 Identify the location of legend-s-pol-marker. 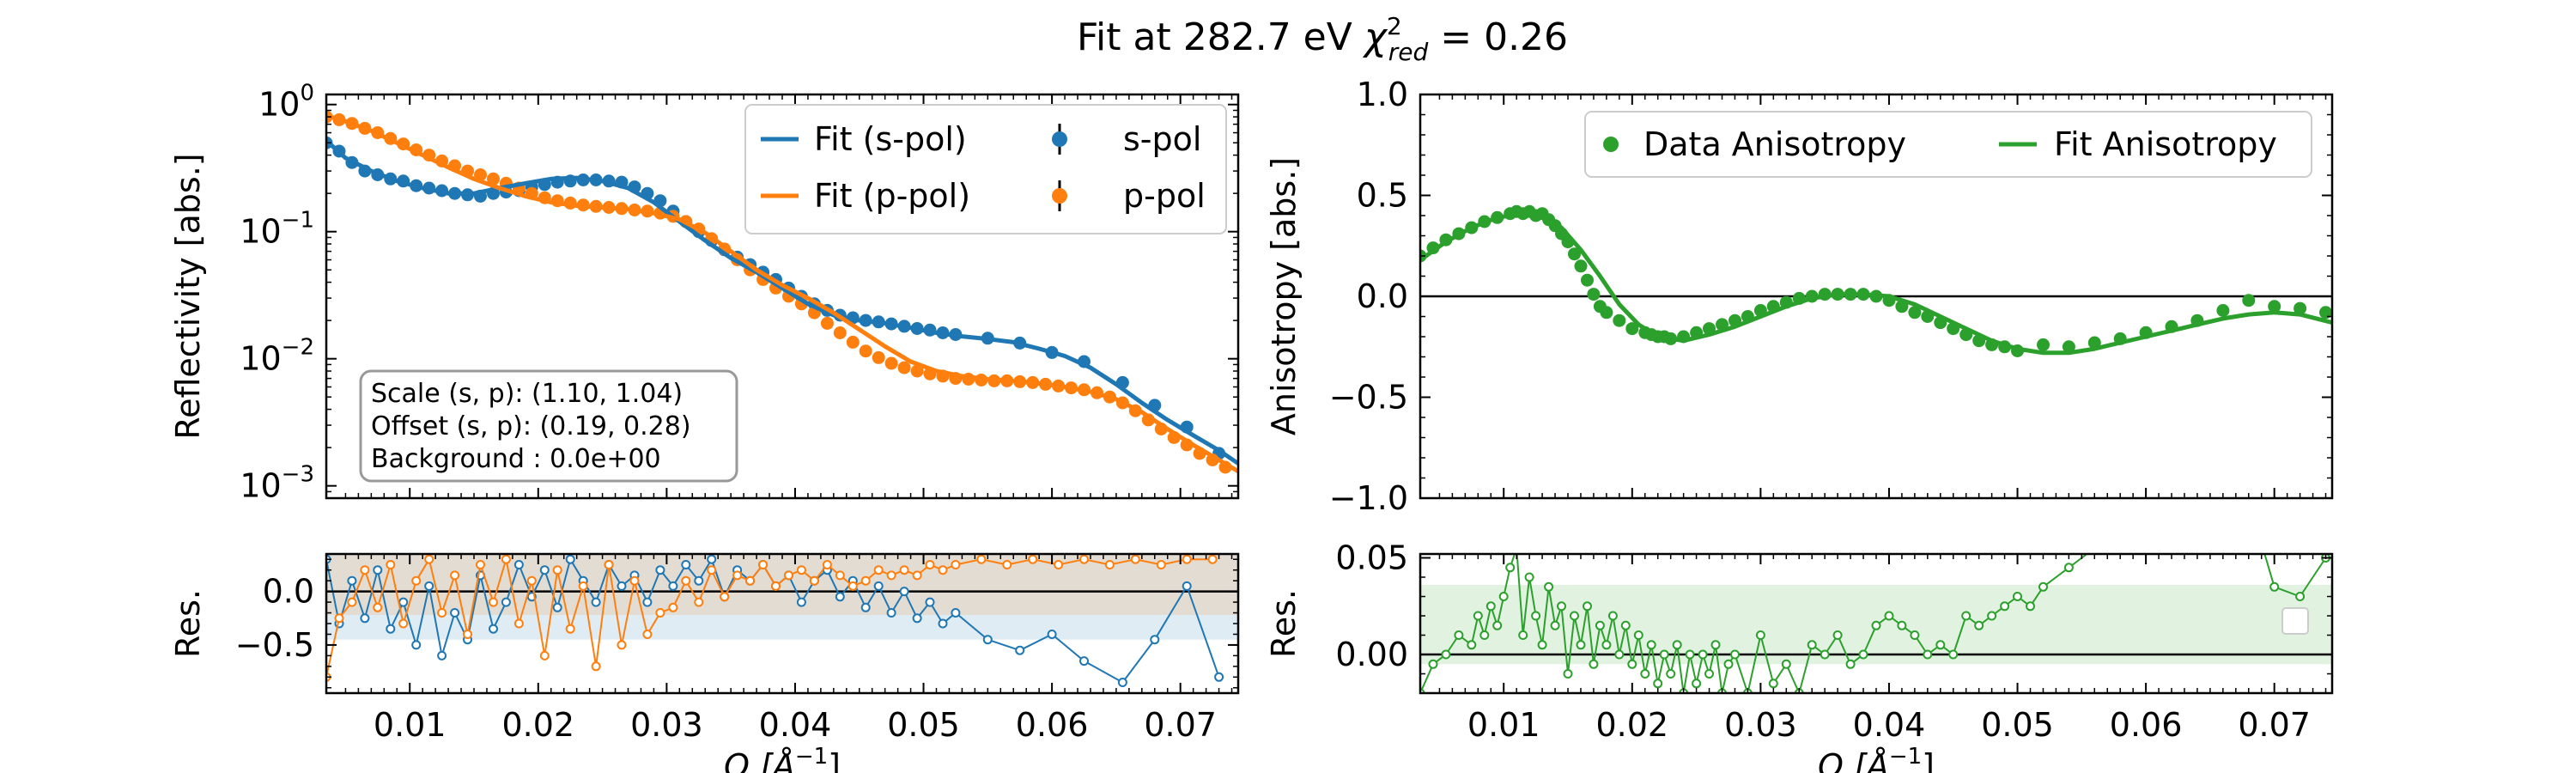
(1060, 139).